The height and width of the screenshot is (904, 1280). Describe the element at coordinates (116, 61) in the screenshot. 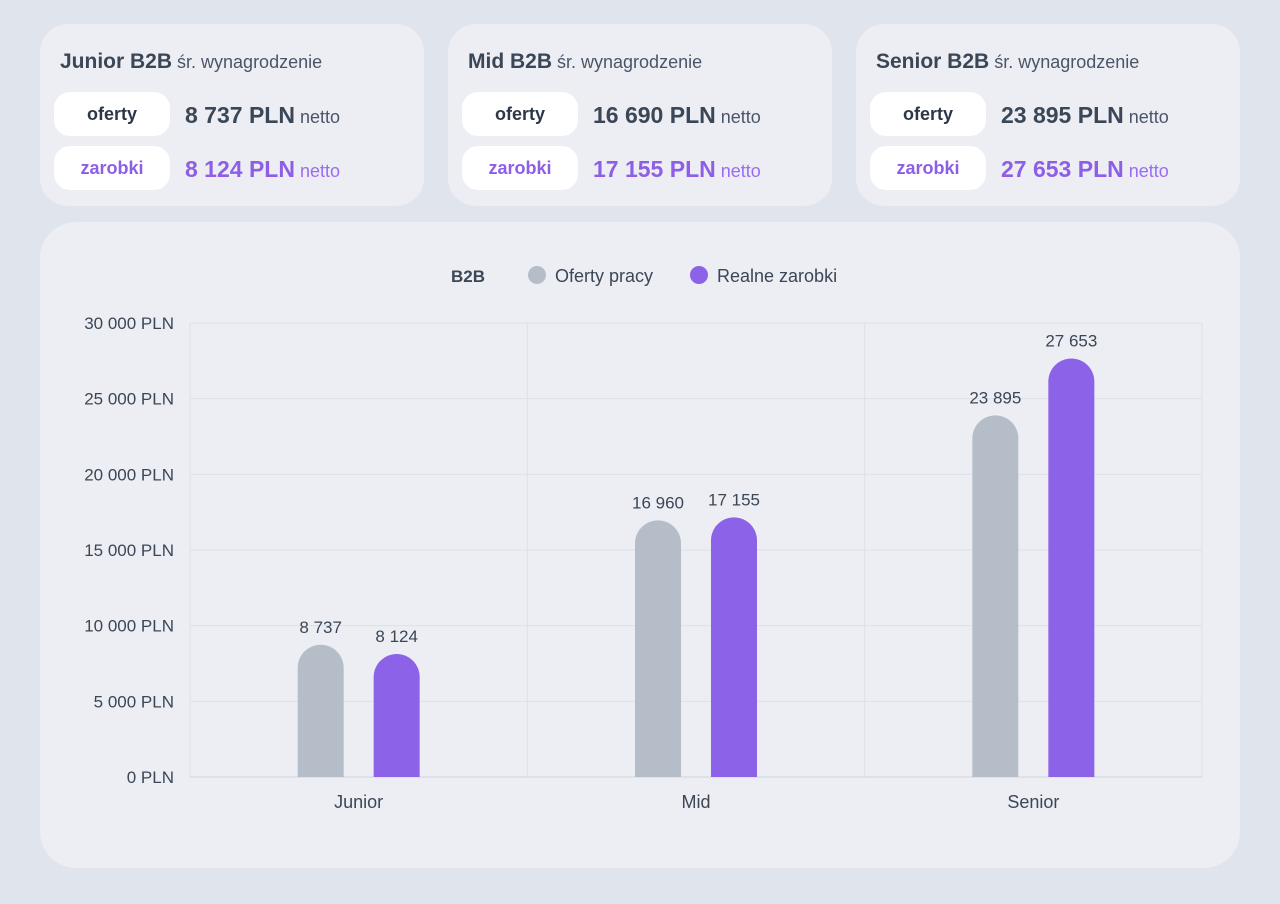

I see `card-level: Junior B2B` at that location.